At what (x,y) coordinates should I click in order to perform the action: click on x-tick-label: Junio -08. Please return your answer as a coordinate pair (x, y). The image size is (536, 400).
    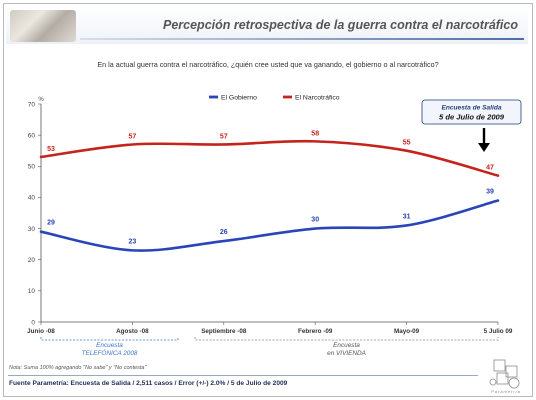
    Looking at the image, I should click on (41, 331).